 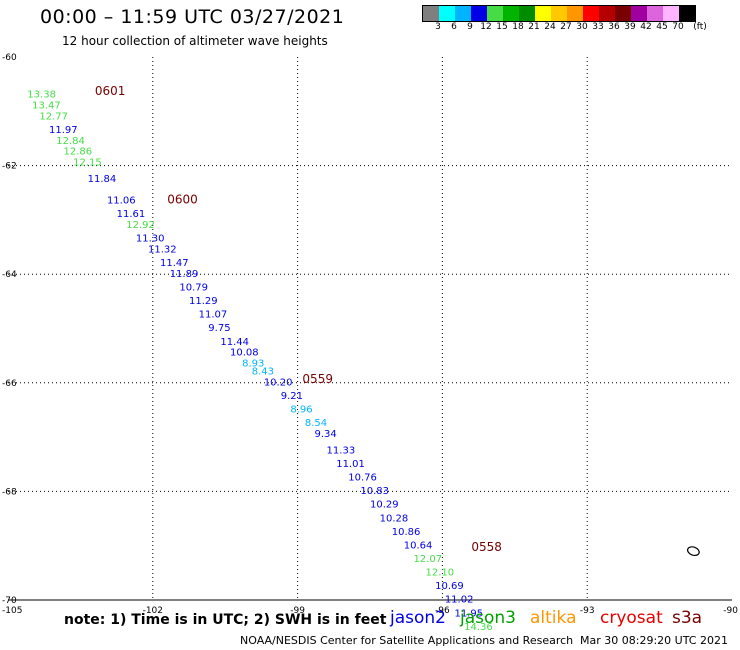 What do you see at coordinates (486, 27) in the screenshot?
I see `scale-tick-label: 12` at bounding box center [486, 27].